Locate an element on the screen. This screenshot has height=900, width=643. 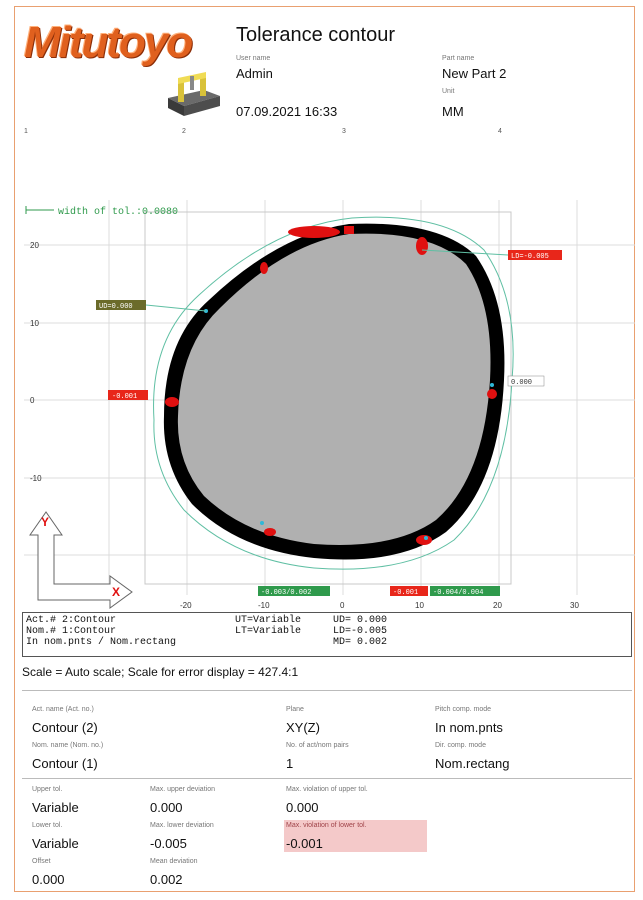
mean-label: Mean deviation is located at coordinates (174, 861).